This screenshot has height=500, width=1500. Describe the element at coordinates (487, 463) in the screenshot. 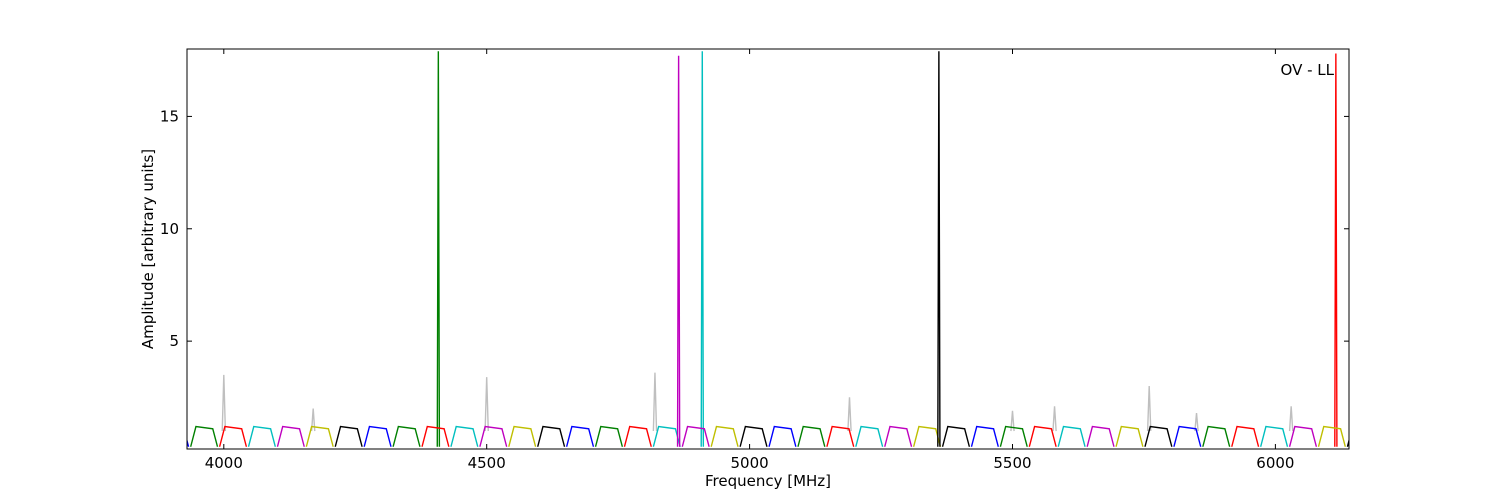

I see `x-tick-label: 4500` at that location.